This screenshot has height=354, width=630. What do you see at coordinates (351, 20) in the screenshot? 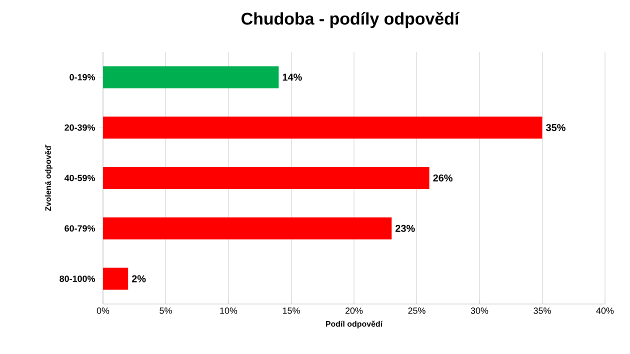
I see `chart-title: Chudoba - podíly odpovědí` at bounding box center [351, 20].